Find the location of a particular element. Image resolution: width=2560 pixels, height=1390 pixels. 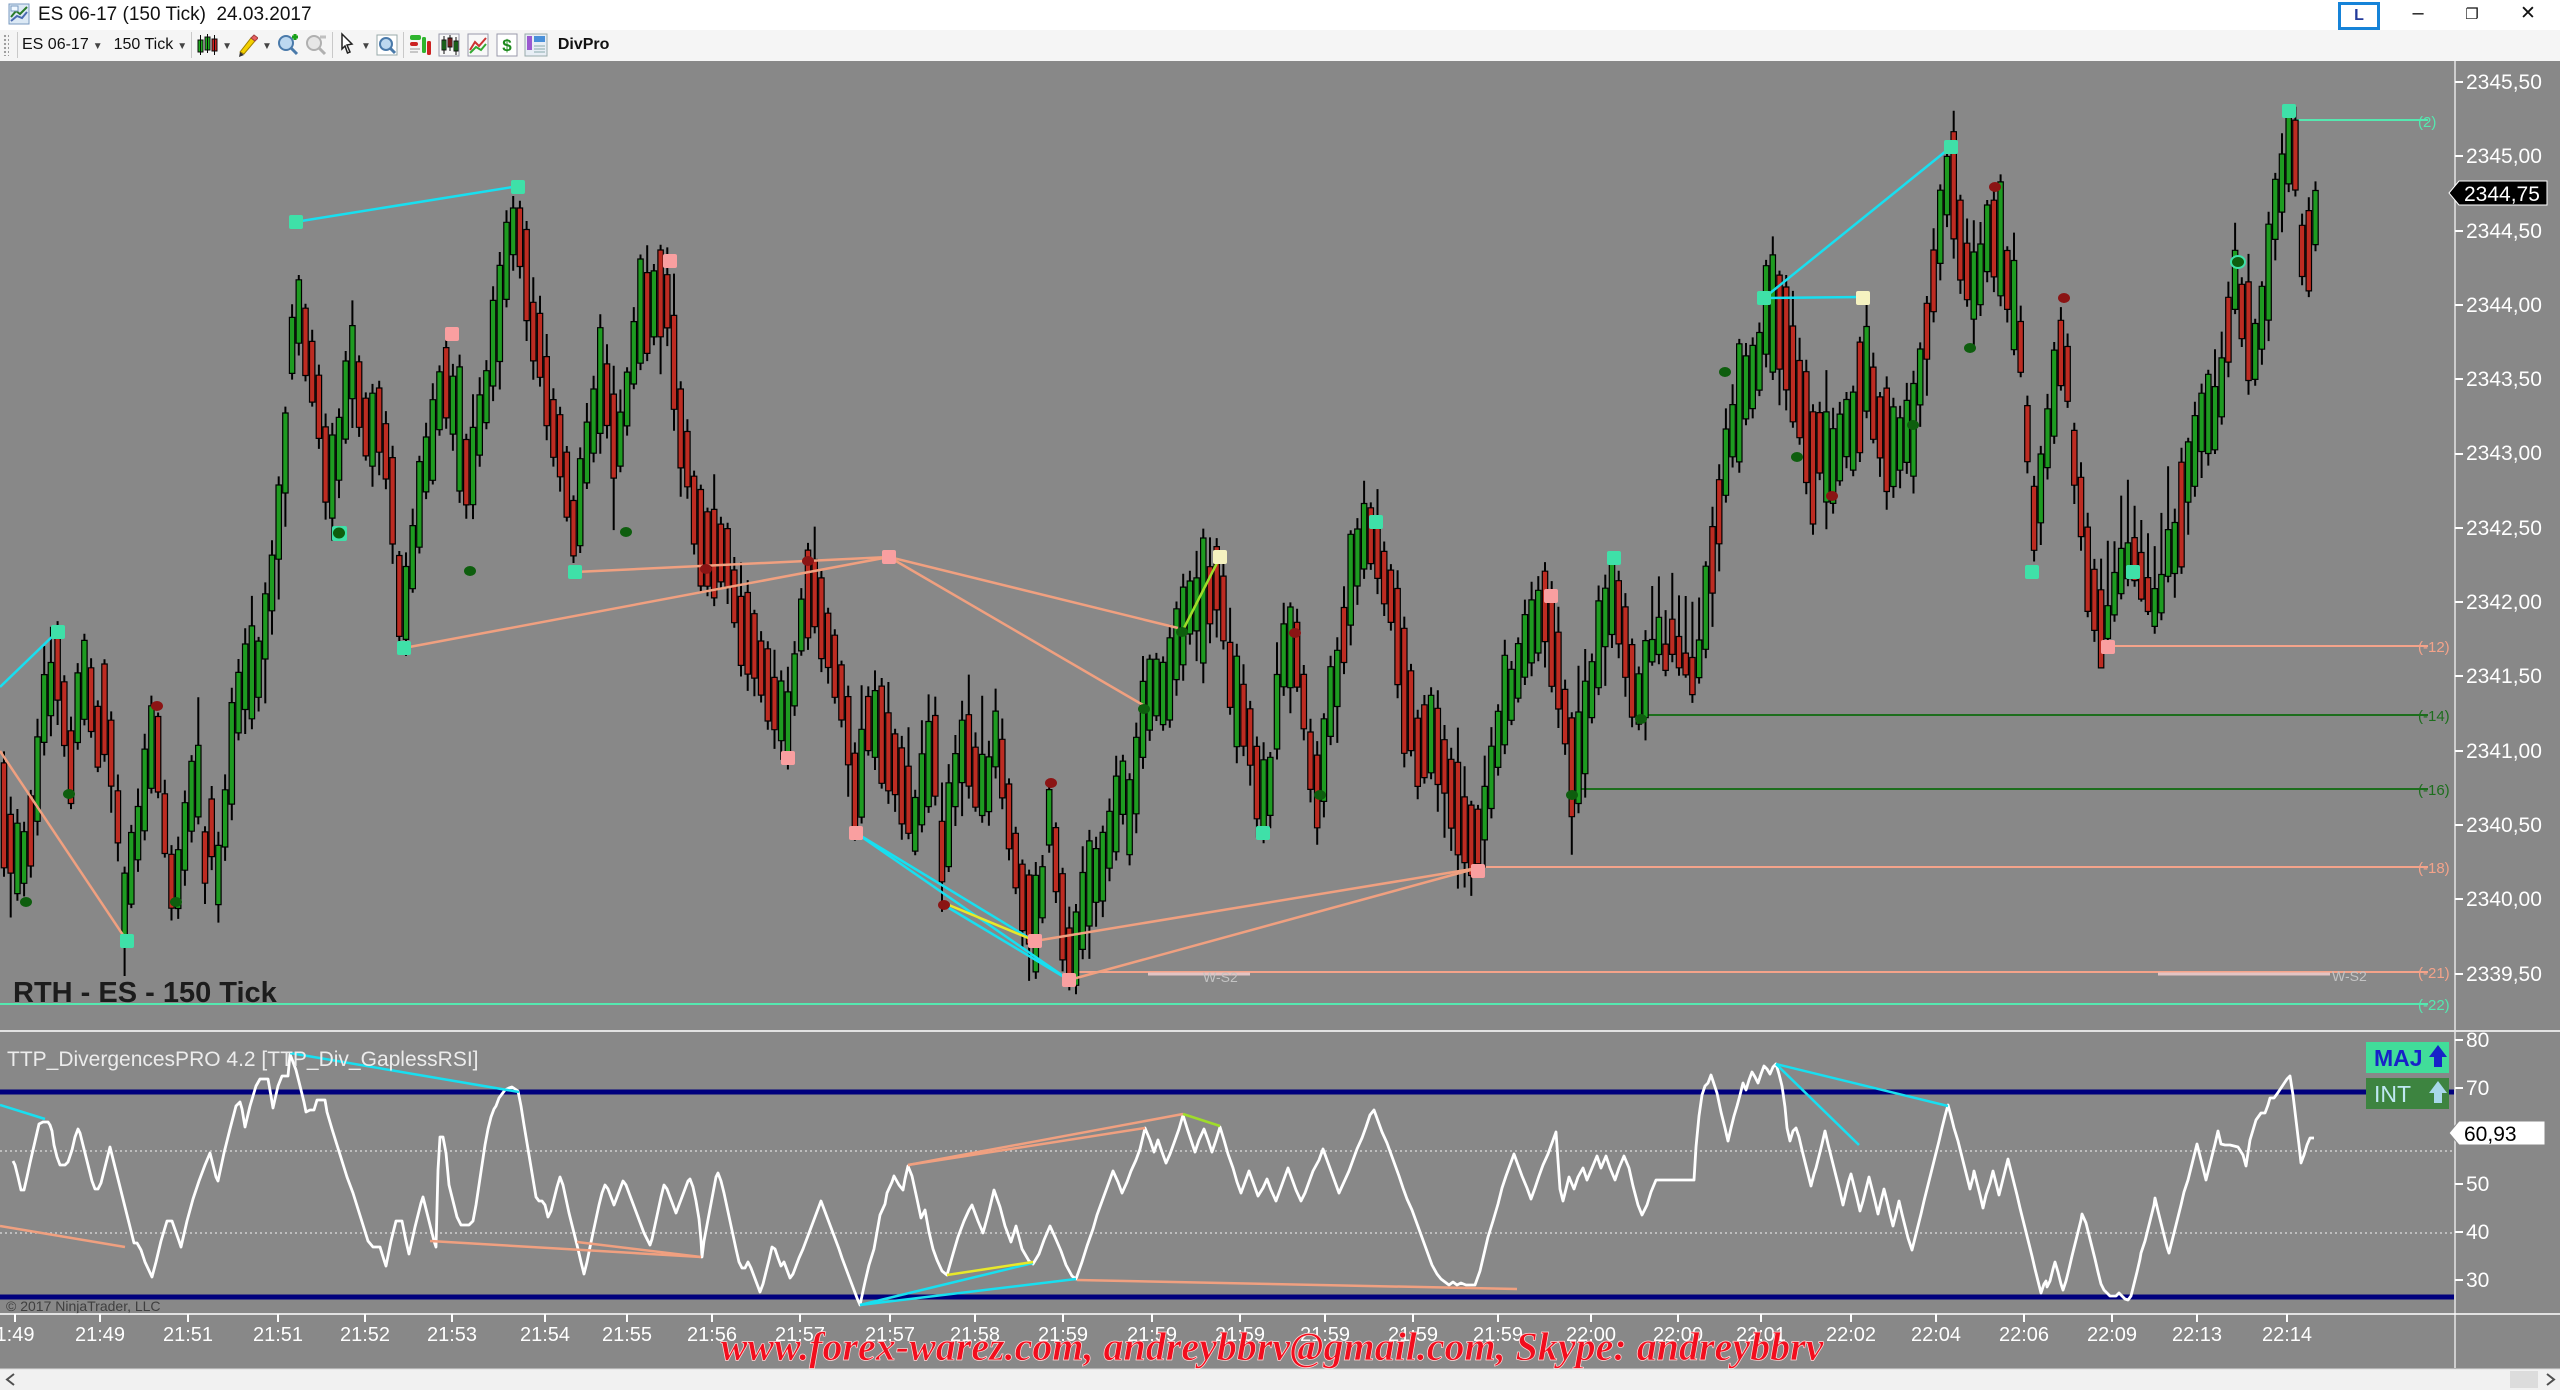

svg-text: 1:49 is located at coordinates (17, 1335).